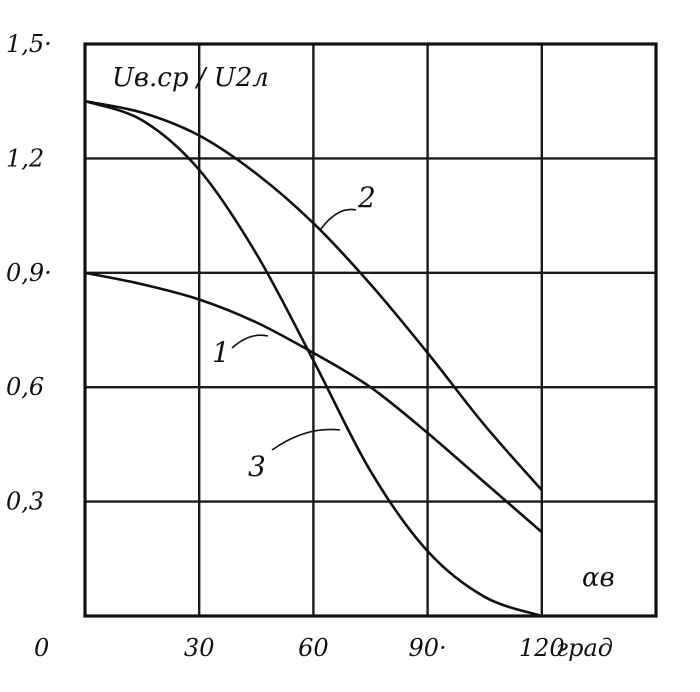  I want to click on x-tick-label: 60, so click(313, 648).